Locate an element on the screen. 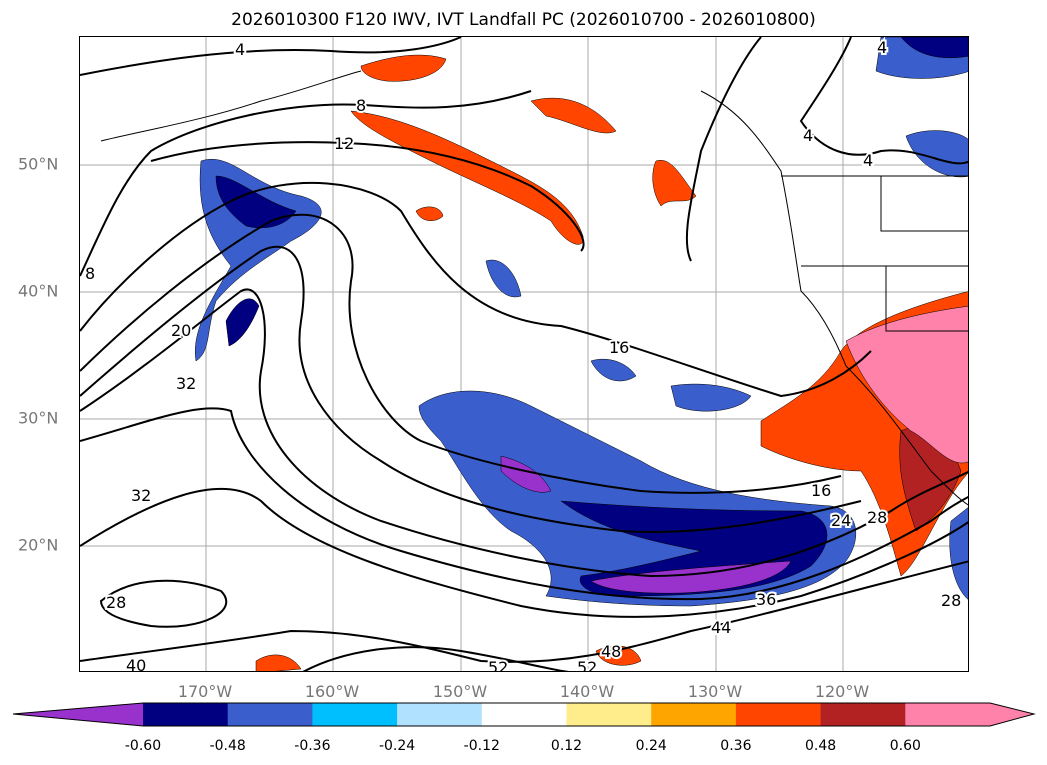  colorbar-outline is located at coordinates (524, 714).